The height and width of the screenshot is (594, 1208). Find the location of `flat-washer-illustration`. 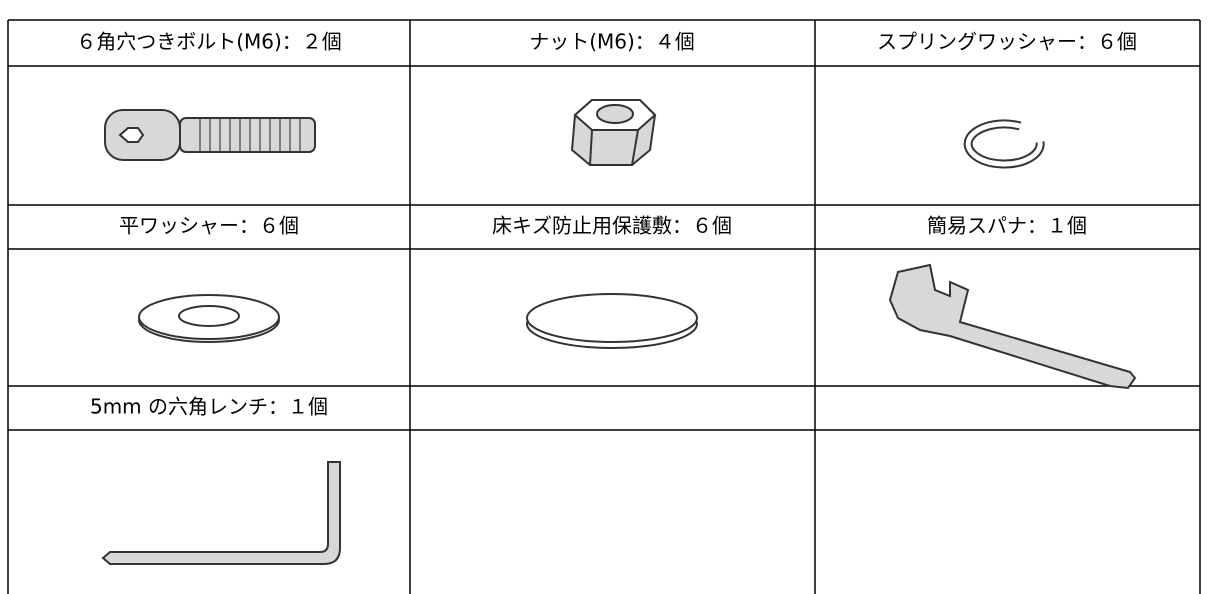

flat-washer-illustration is located at coordinates (209, 318).